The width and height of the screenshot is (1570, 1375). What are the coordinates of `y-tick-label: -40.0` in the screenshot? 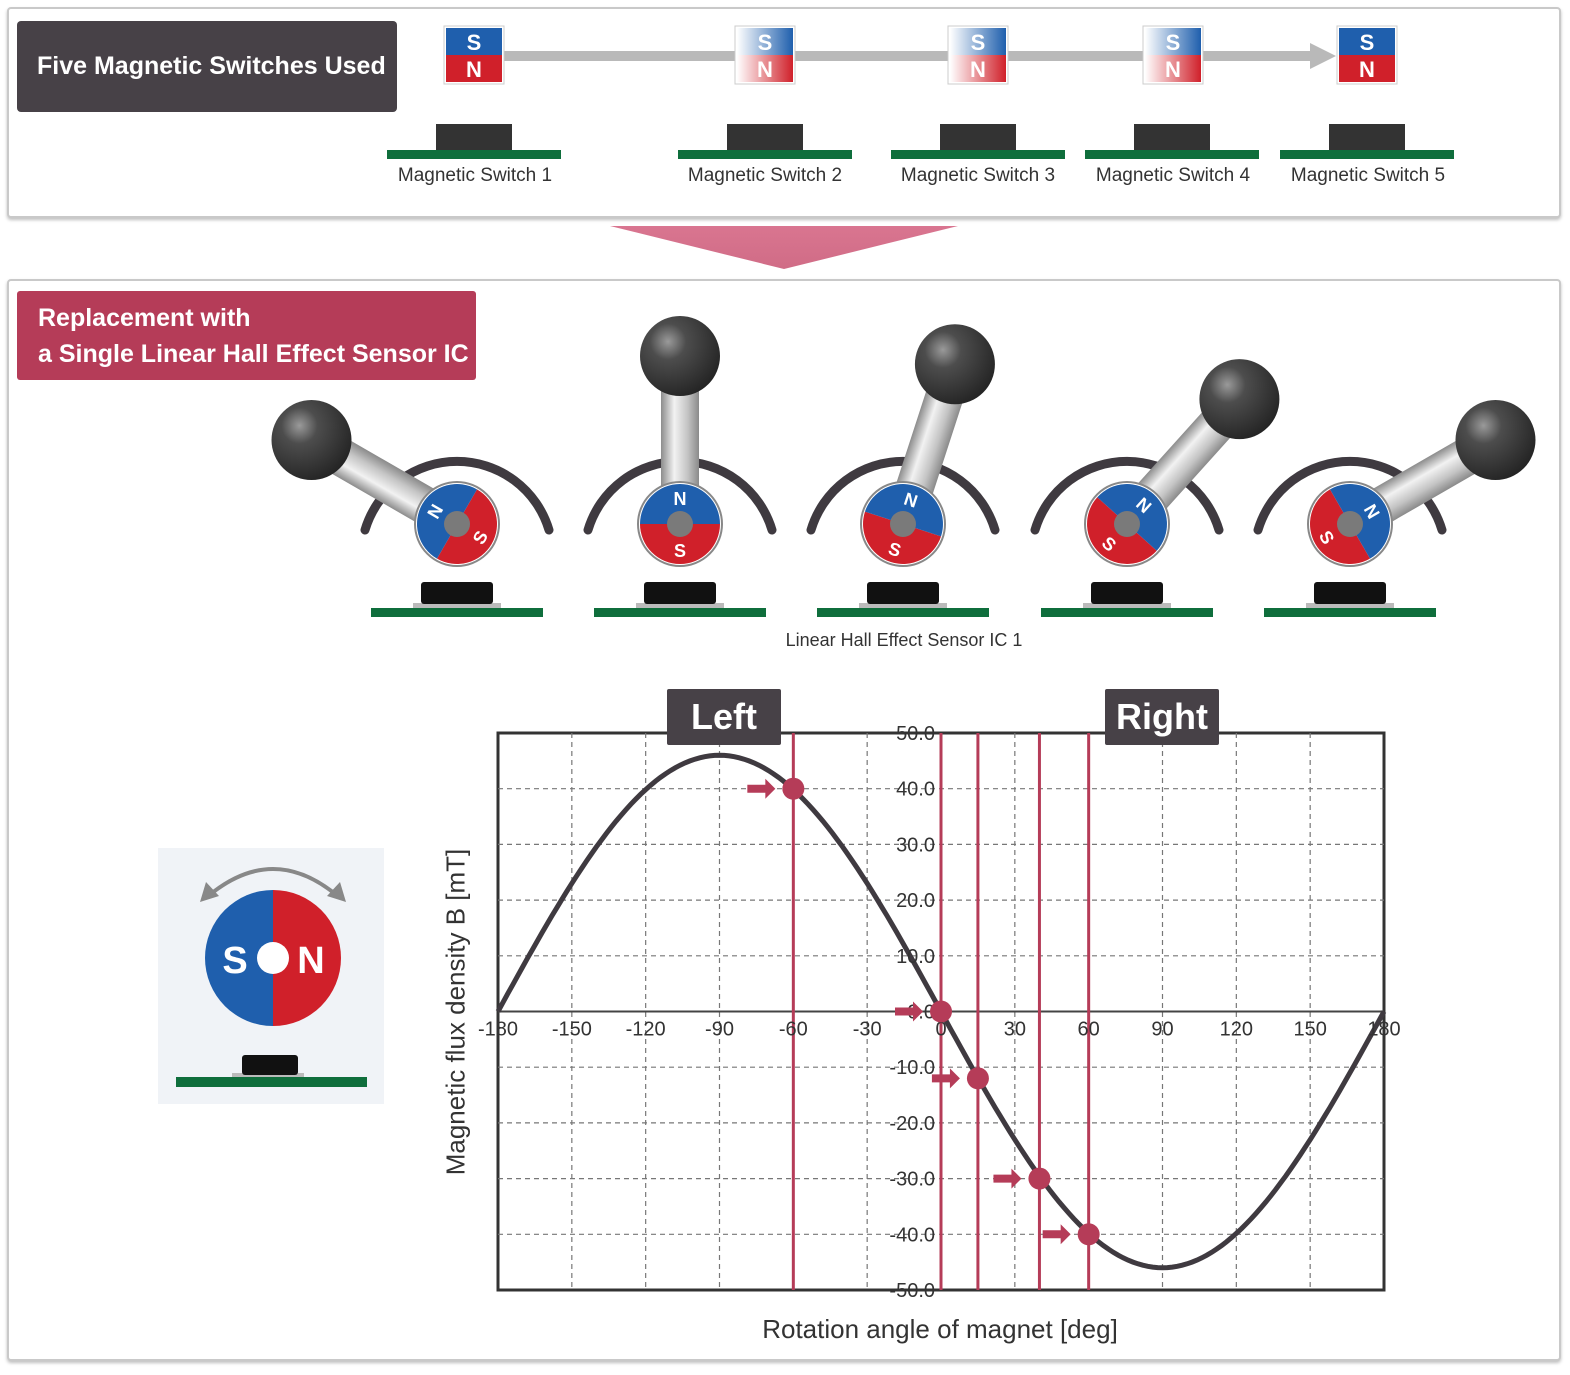 It's located at (912, 1235).